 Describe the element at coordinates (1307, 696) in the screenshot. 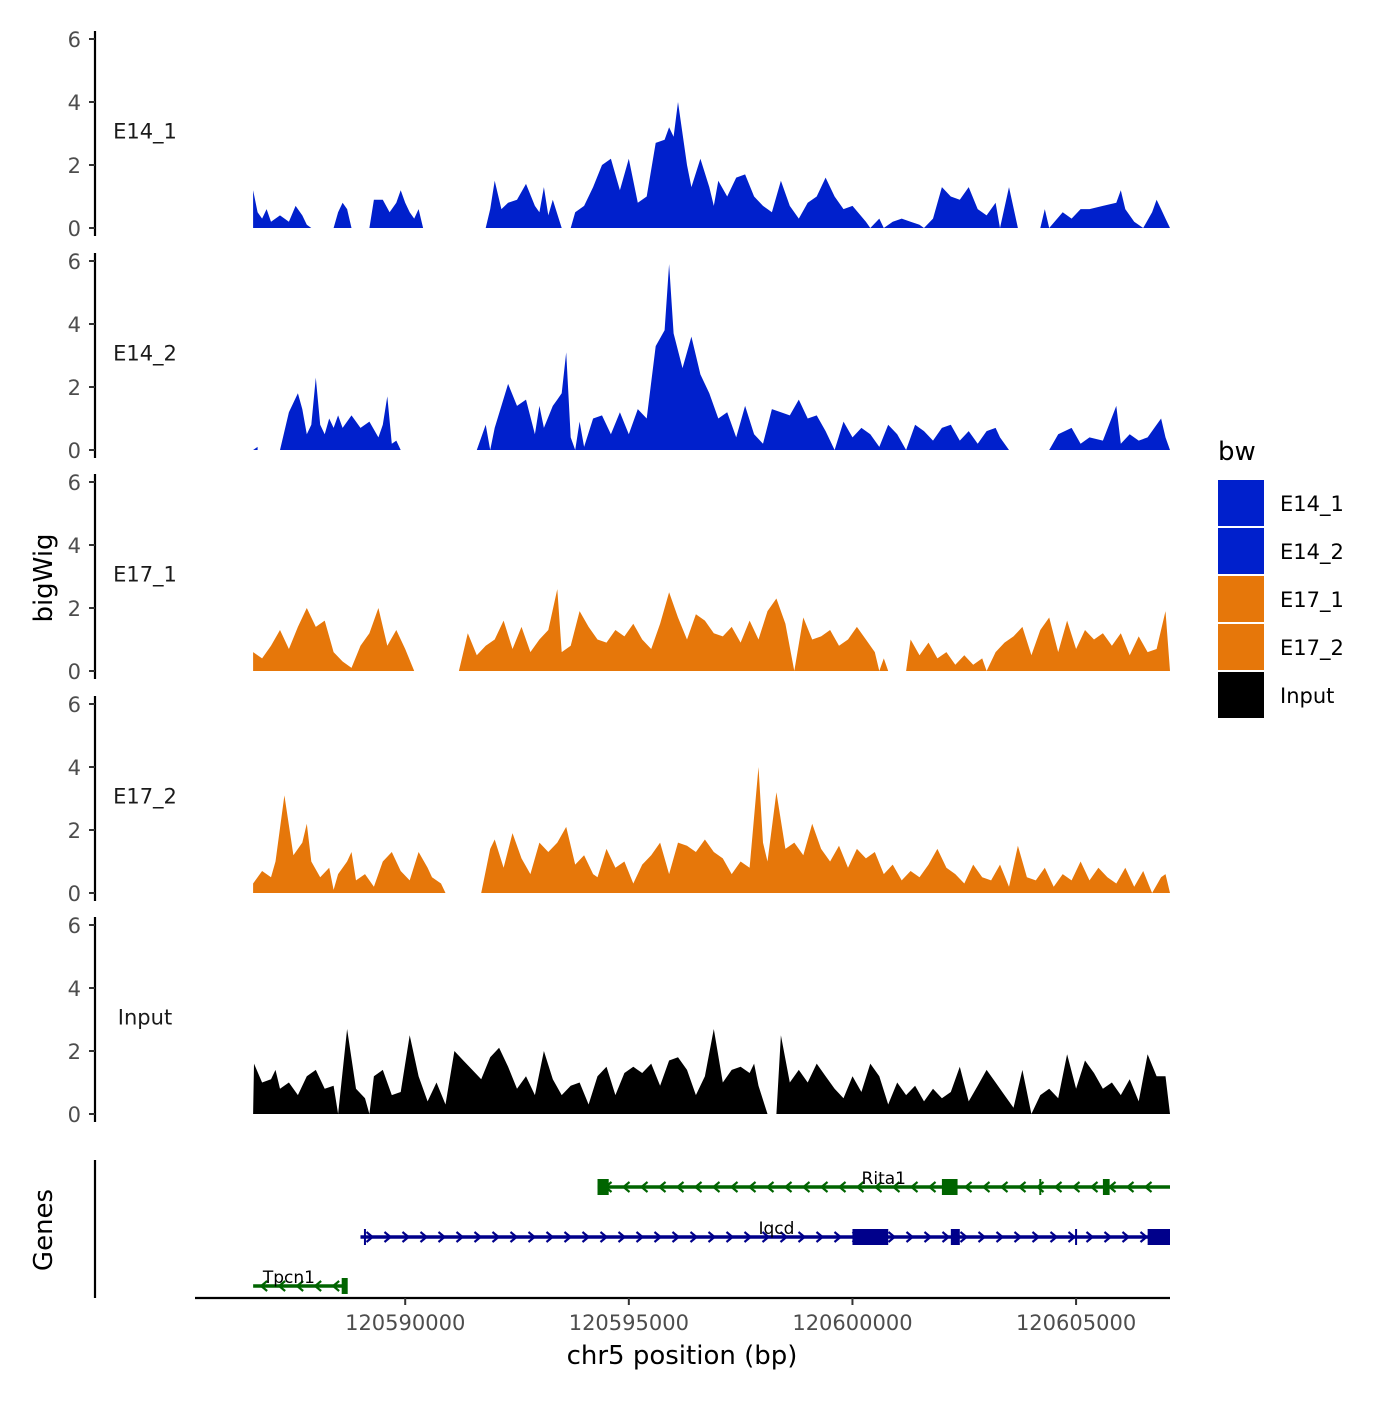

I see `legend-label-Input: Input` at that location.